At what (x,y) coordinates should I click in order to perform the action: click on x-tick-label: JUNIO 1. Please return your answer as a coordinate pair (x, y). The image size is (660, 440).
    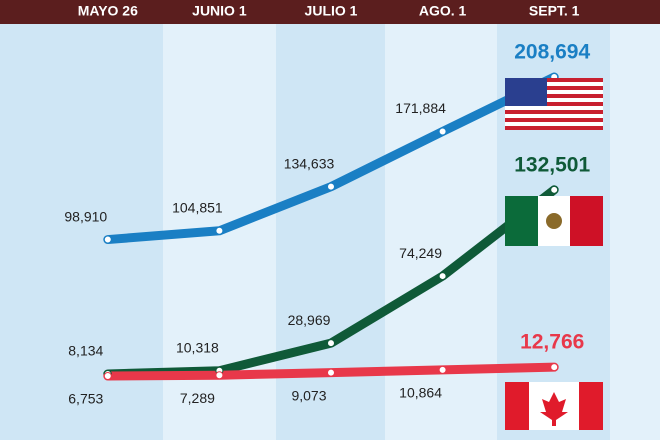
    Looking at the image, I should click on (219, 11).